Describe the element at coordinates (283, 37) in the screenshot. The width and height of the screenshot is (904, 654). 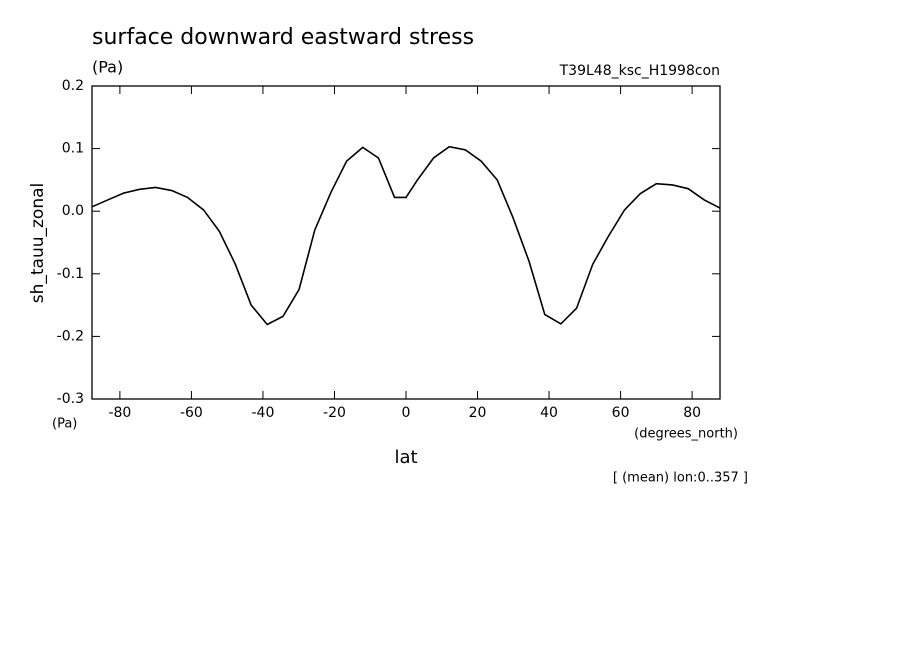
I see `chart-title: surface downward eastward stress` at that location.